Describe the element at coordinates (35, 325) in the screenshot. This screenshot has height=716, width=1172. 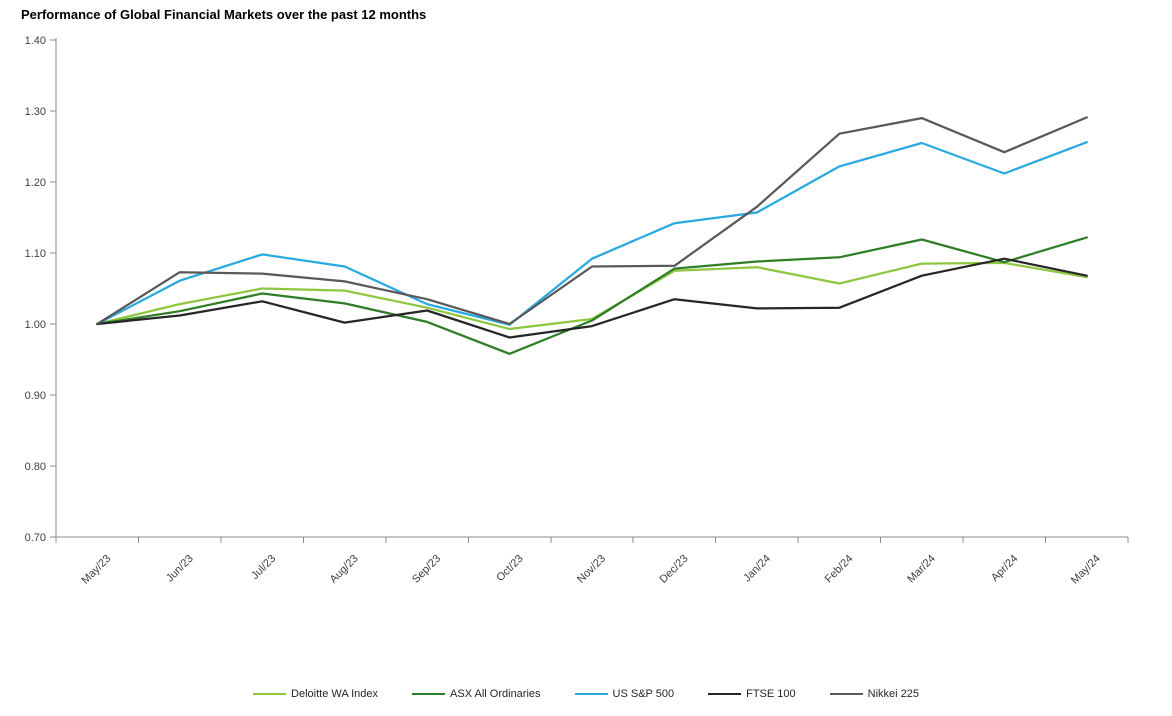
I see `y-tick-label: 1.00` at that location.